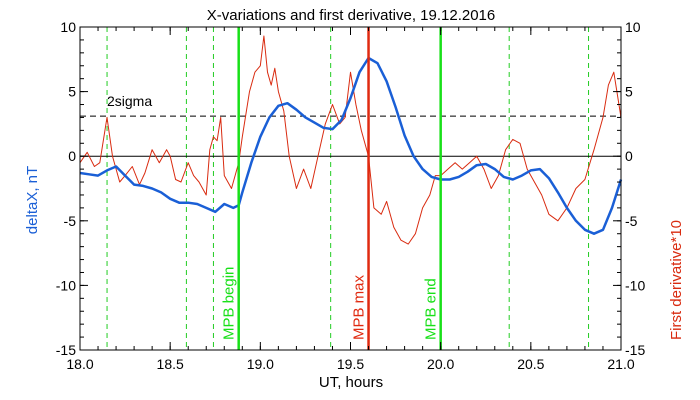 The image size is (700, 400). Describe the element at coordinates (431, 309) in the screenshot. I see `marker-mpb-end-label: MPB end` at that location.